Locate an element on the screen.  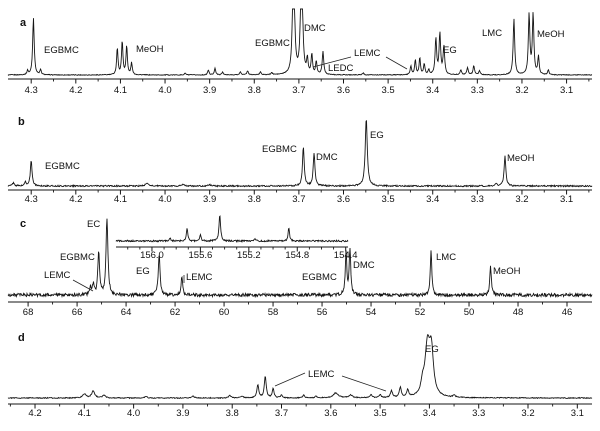
tick-label: 156.0 is located at coordinates (152, 255).